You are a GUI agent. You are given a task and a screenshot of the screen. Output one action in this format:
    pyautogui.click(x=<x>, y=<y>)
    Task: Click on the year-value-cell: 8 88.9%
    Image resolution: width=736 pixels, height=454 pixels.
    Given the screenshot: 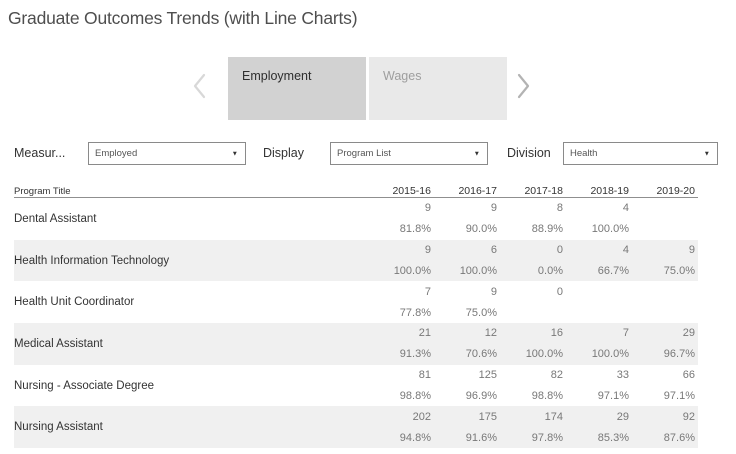 What is the action you would take?
    pyautogui.click(x=530, y=219)
    